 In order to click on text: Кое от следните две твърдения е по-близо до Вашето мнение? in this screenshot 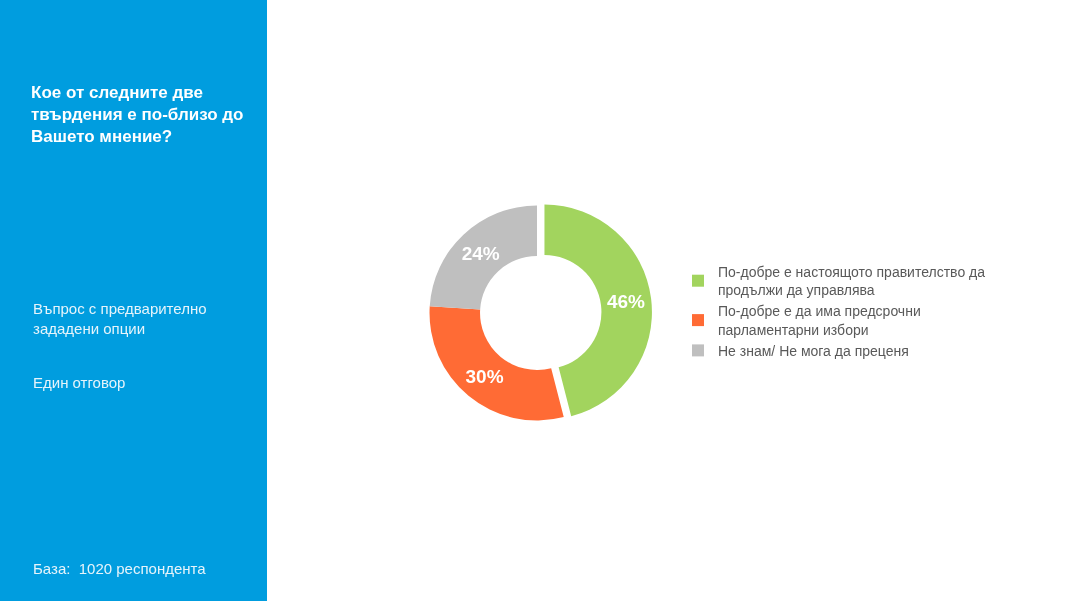, I will do `click(137, 115)`.